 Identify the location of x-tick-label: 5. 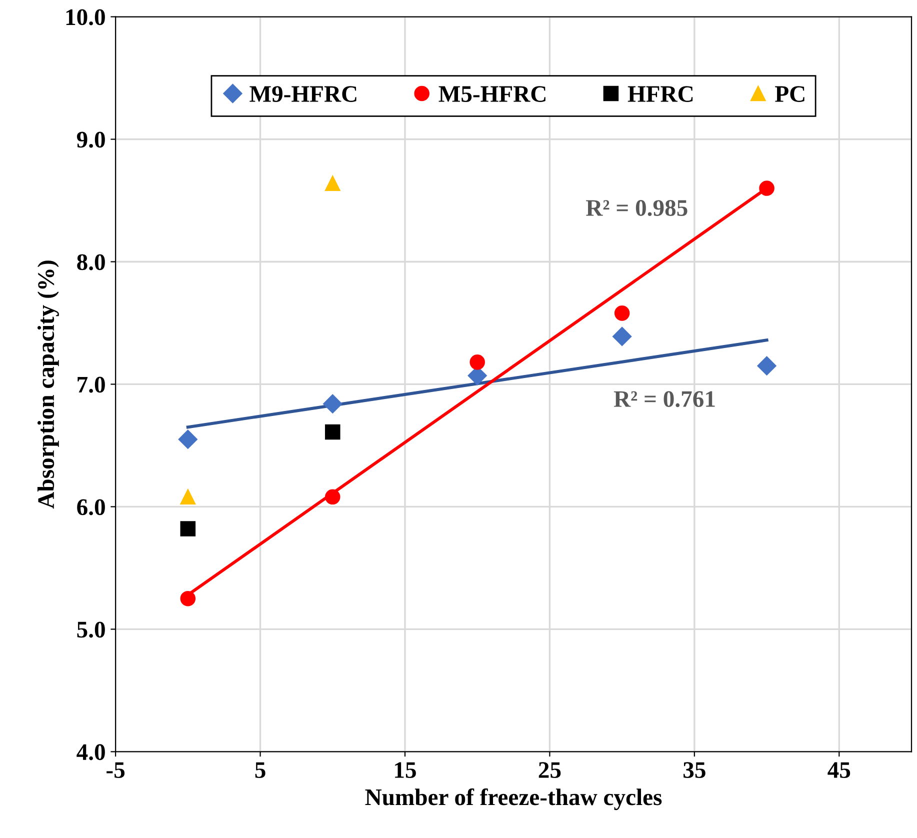
(260, 770).